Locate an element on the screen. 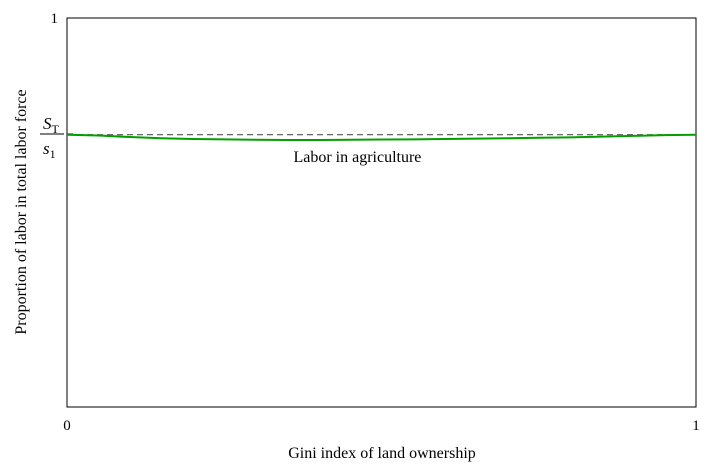 This screenshot has width=710, height=468. x-tick-label-0: 0 is located at coordinates (67, 426).